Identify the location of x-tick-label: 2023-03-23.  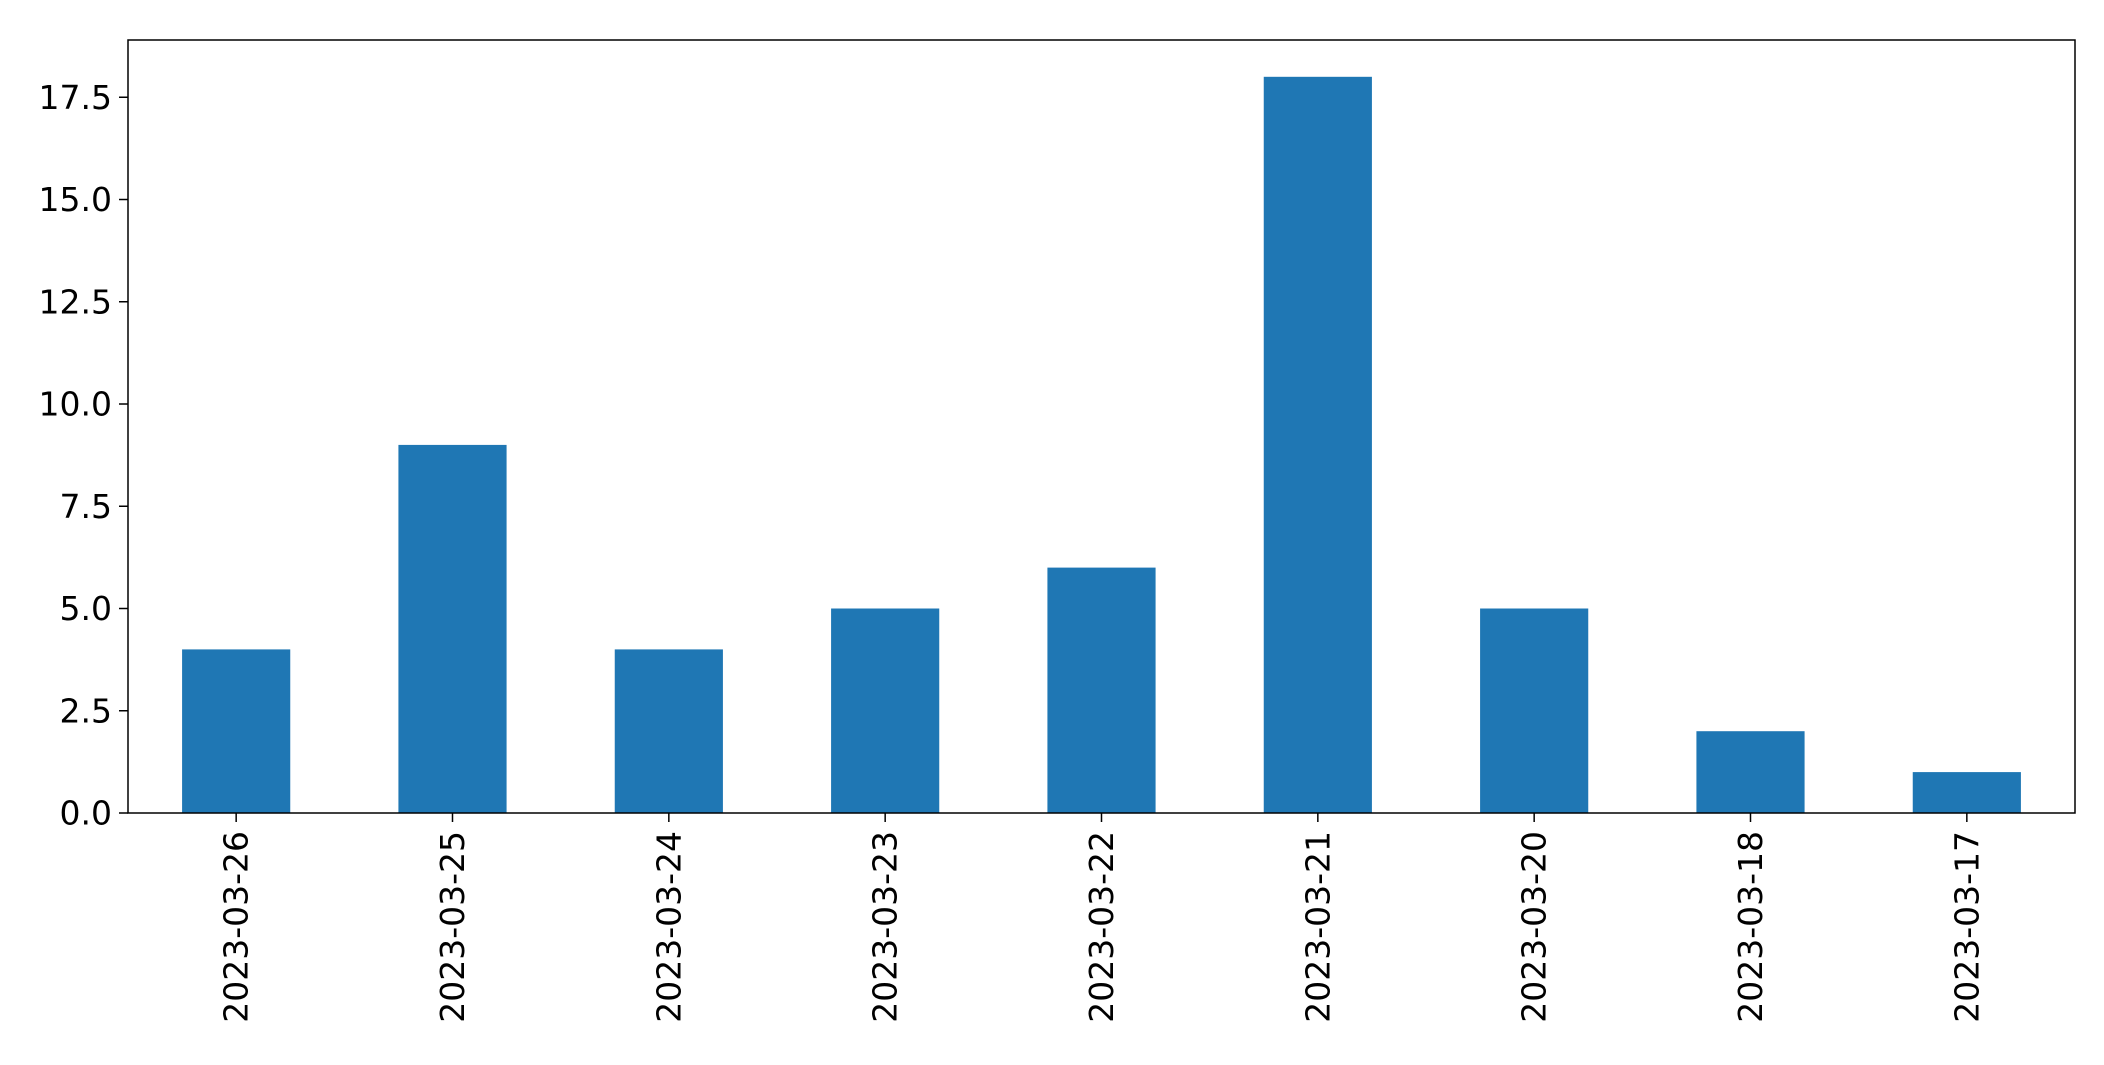
(885, 927).